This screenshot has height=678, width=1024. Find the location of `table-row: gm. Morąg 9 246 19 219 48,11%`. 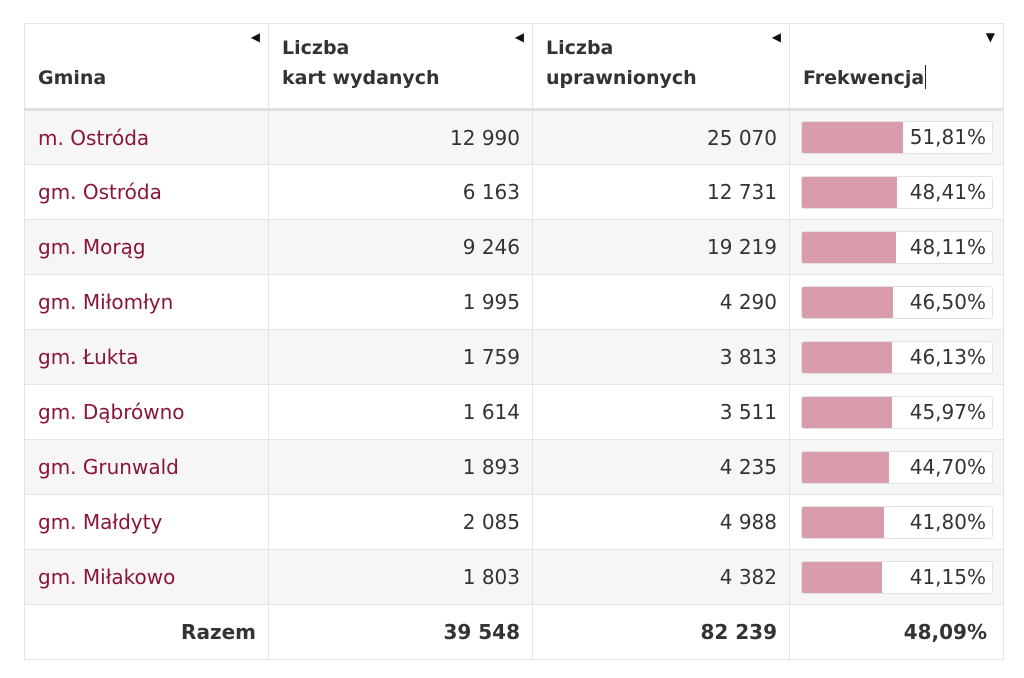

table-row: gm. Morąg 9 246 19 219 48,11% is located at coordinates (514, 247).